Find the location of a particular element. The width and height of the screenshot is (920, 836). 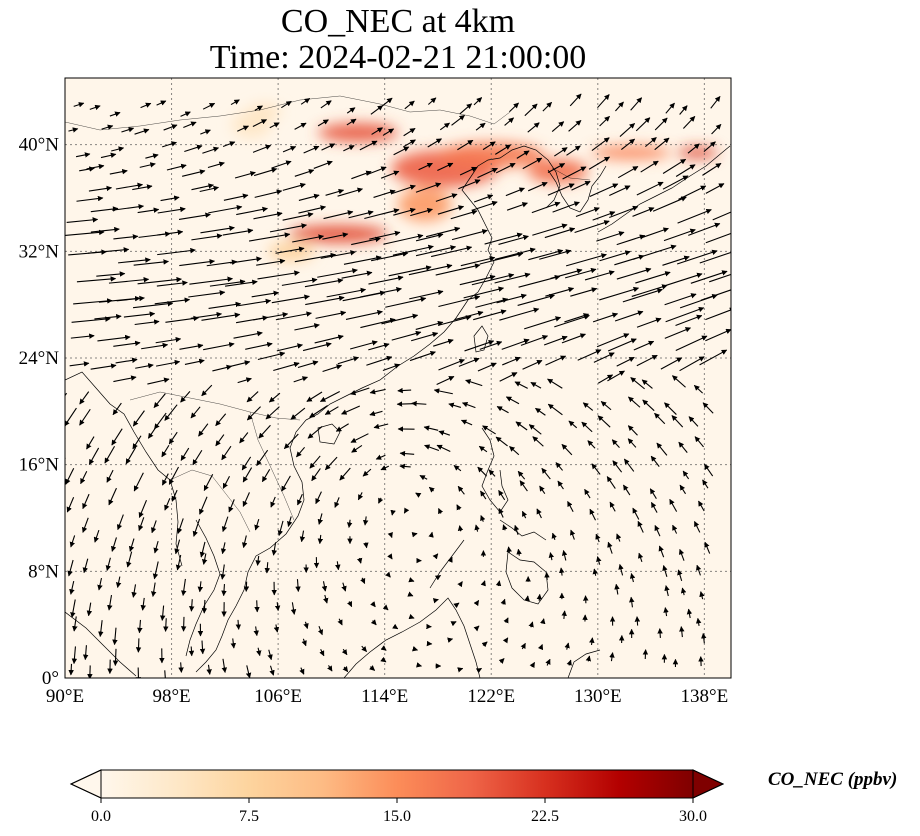

lat-tick-label: 8°N is located at coordinates (43, 571).